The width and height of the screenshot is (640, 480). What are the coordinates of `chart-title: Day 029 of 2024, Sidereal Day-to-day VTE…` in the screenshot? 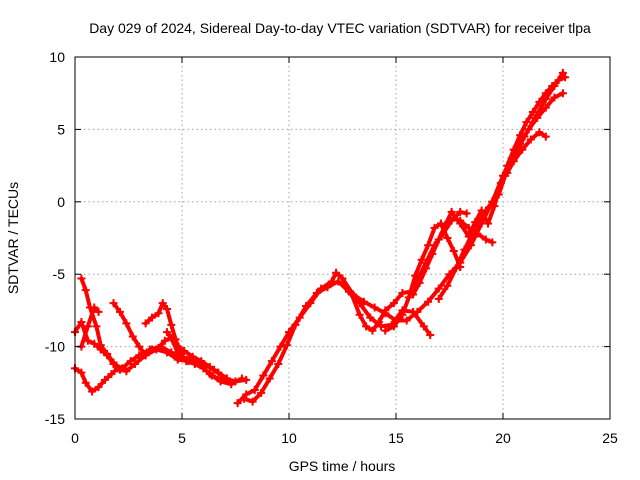 It's located at (340, 28).